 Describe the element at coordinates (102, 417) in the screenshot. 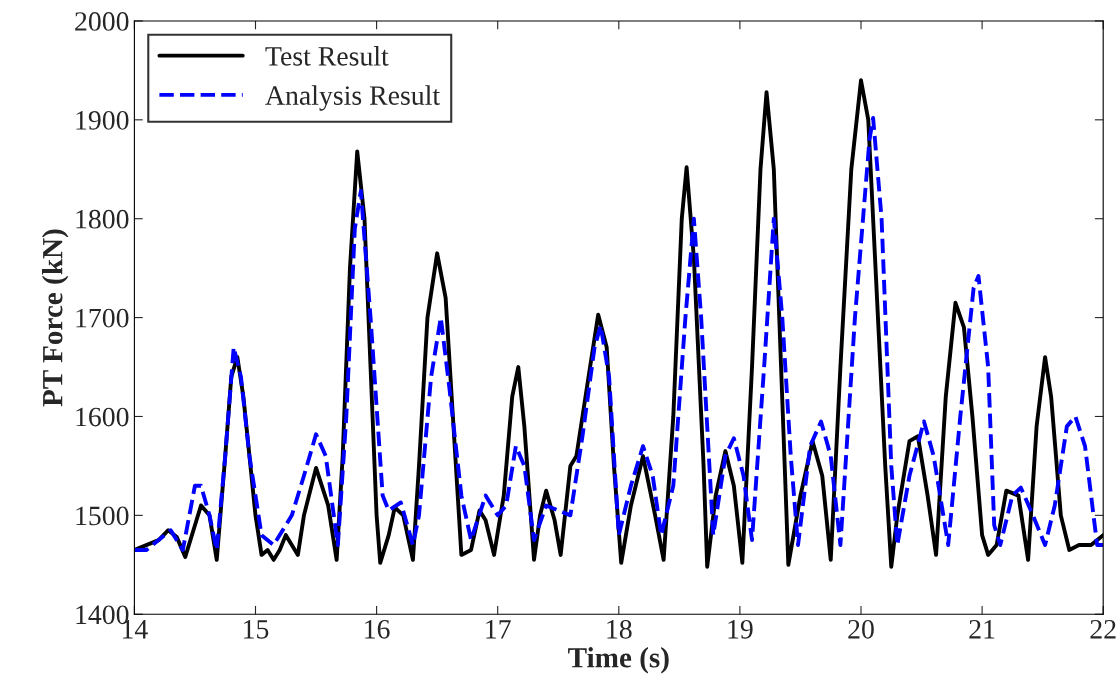

I see `y-tick-label: 1600` at that location.